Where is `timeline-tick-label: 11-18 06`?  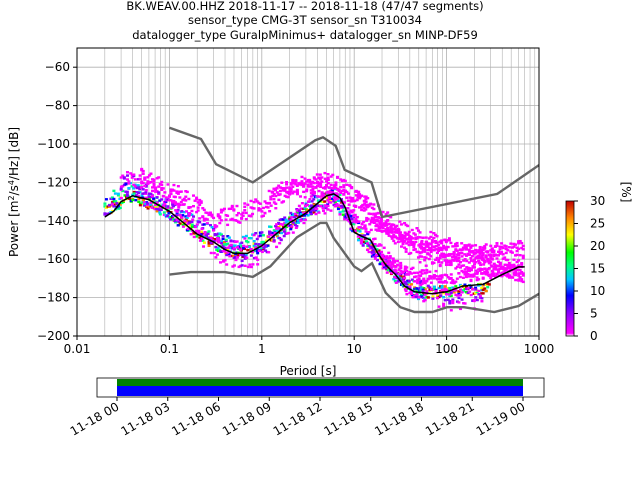 timeline-tick-label: 11-18 06 is located at coordinates (196, 418).